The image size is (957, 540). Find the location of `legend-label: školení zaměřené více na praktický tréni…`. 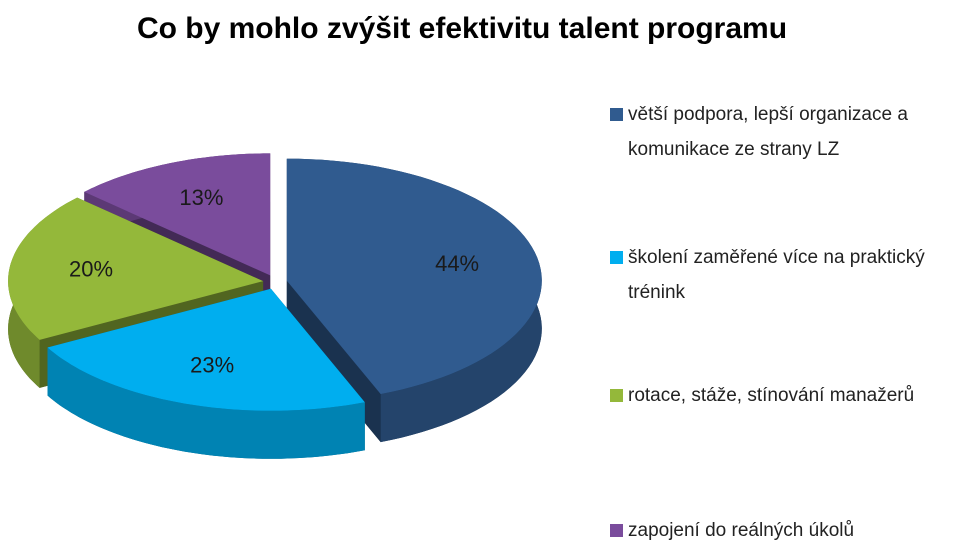

legend-label: školení zaměřené více na praktický tréni… is located at coordinates (776, 275).